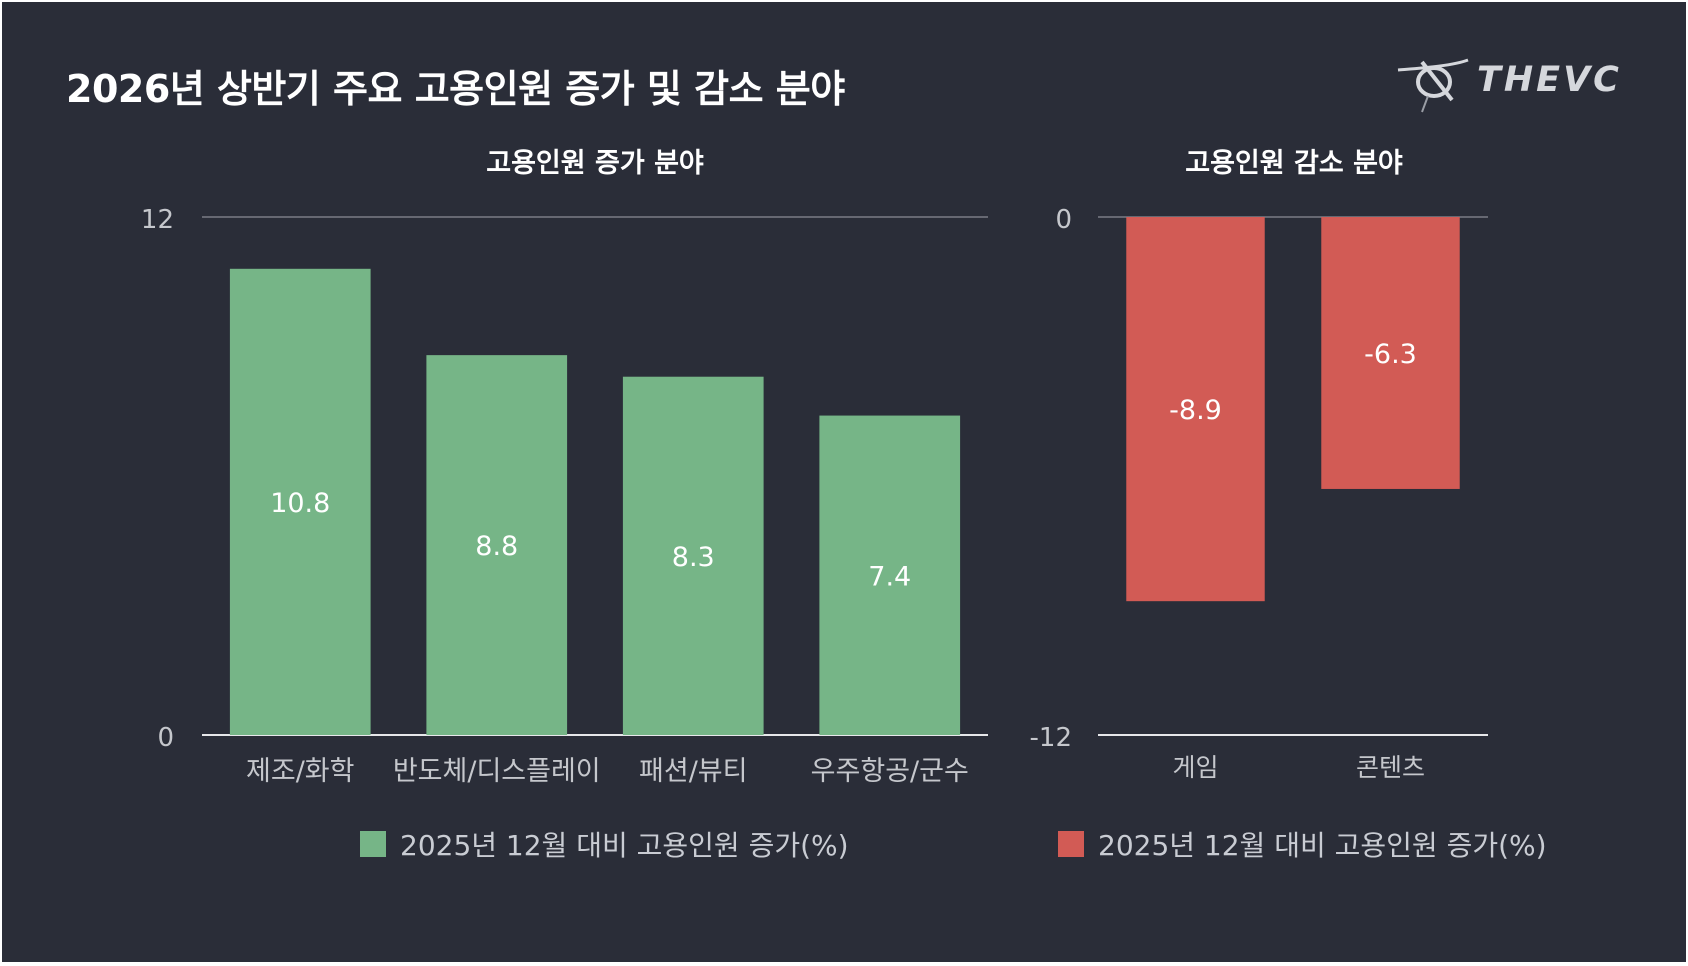  I want to click on right-data-label-0: -8.9, so click(1195, 410).